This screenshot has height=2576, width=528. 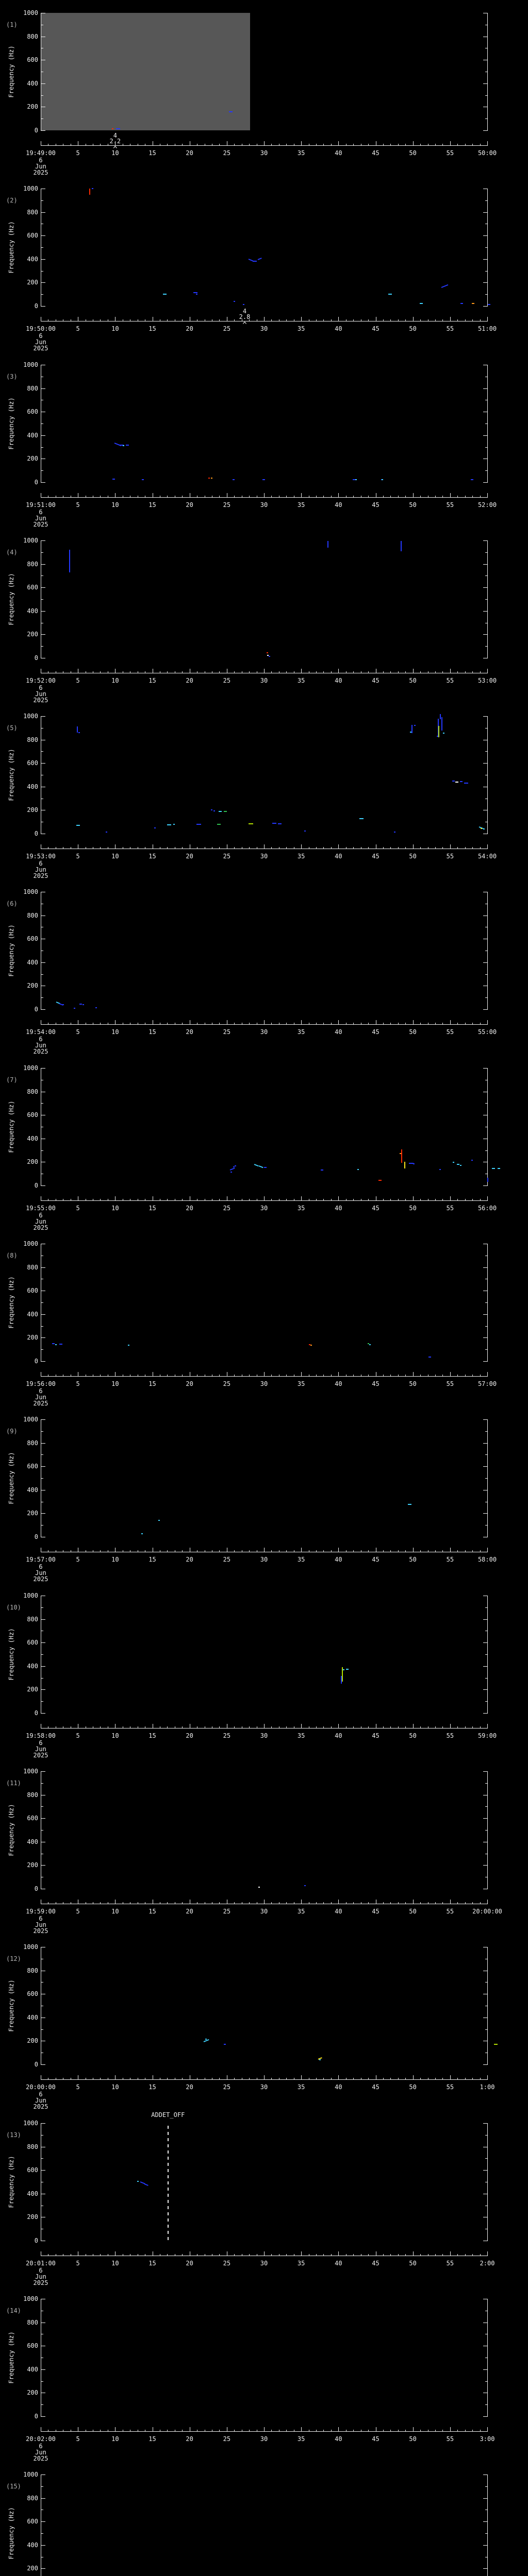 What do you see at coordinates (380, 1180) in the screenshot?
I see `detection-mark-red` at bounding box center [380, 1180].